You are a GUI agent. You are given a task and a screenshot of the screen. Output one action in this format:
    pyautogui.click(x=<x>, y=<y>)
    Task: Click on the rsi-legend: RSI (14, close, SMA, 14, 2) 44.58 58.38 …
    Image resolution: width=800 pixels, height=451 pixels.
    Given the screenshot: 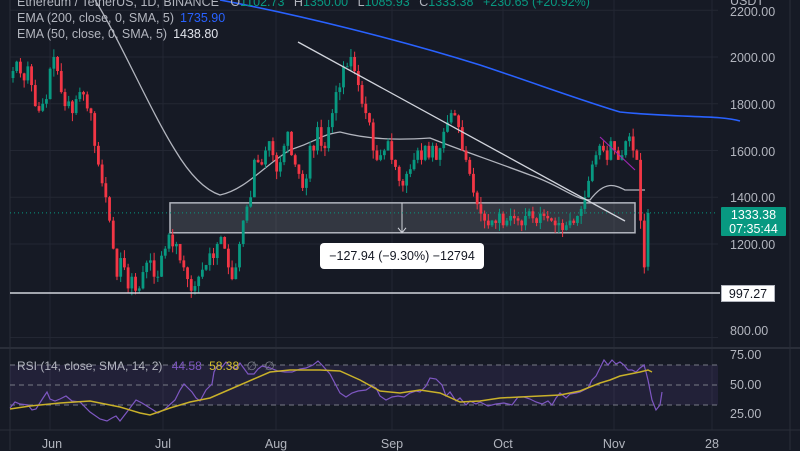 What is the action you would take?
    pyautogui.click(x=146, y=366)
    